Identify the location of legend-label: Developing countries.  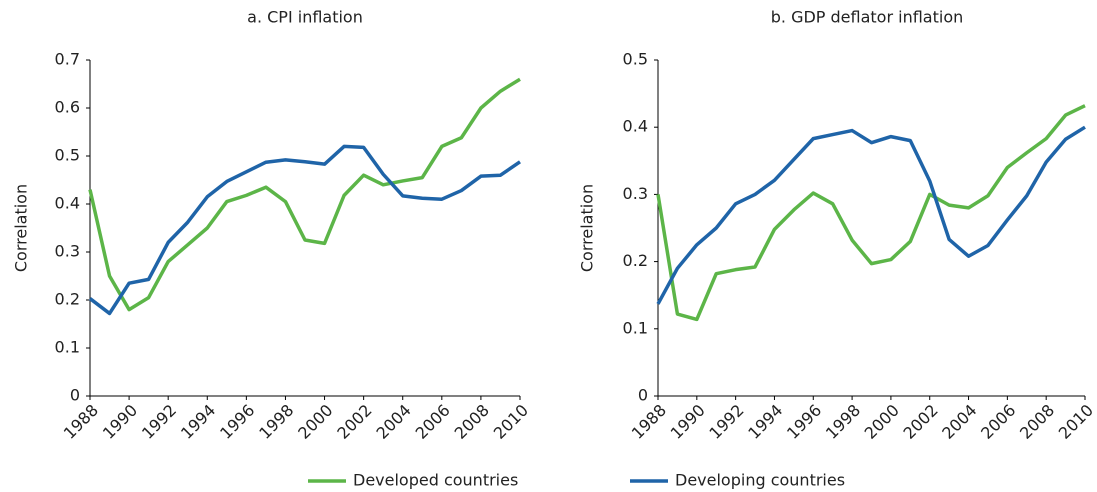
(760, 480).